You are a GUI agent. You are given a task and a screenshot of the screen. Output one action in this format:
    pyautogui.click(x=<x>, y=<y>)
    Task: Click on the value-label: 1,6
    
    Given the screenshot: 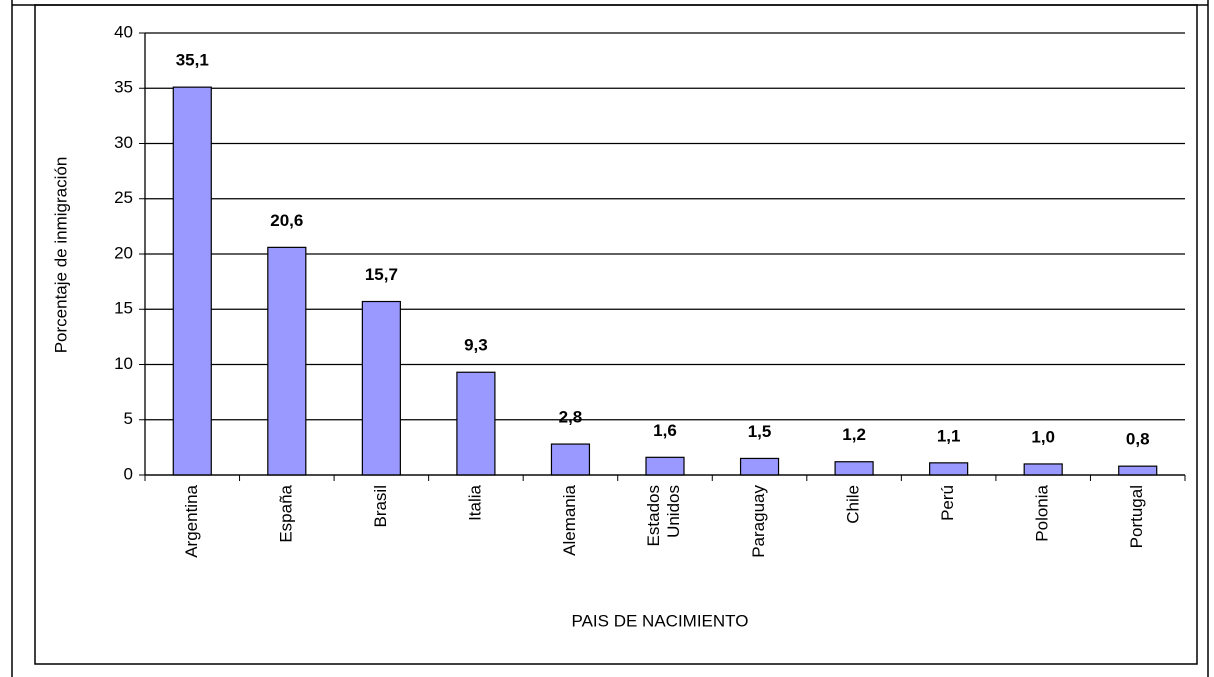 What is the action you would take?
    pyautogui.click(x=665, y=430)
    